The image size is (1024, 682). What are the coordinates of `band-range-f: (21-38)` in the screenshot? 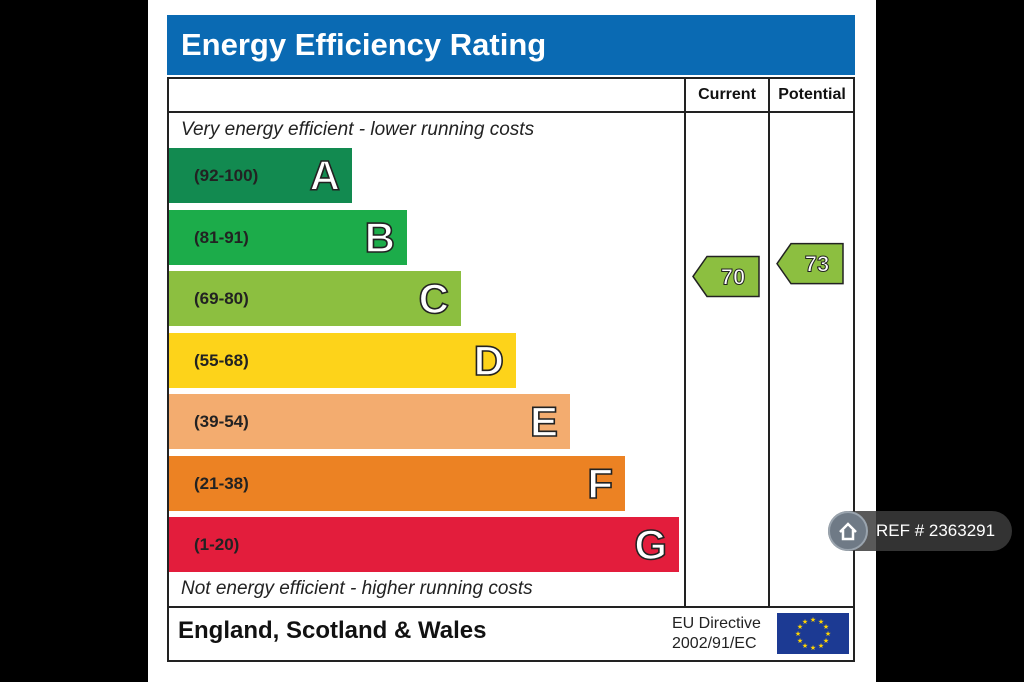 It's located at (221, 483).